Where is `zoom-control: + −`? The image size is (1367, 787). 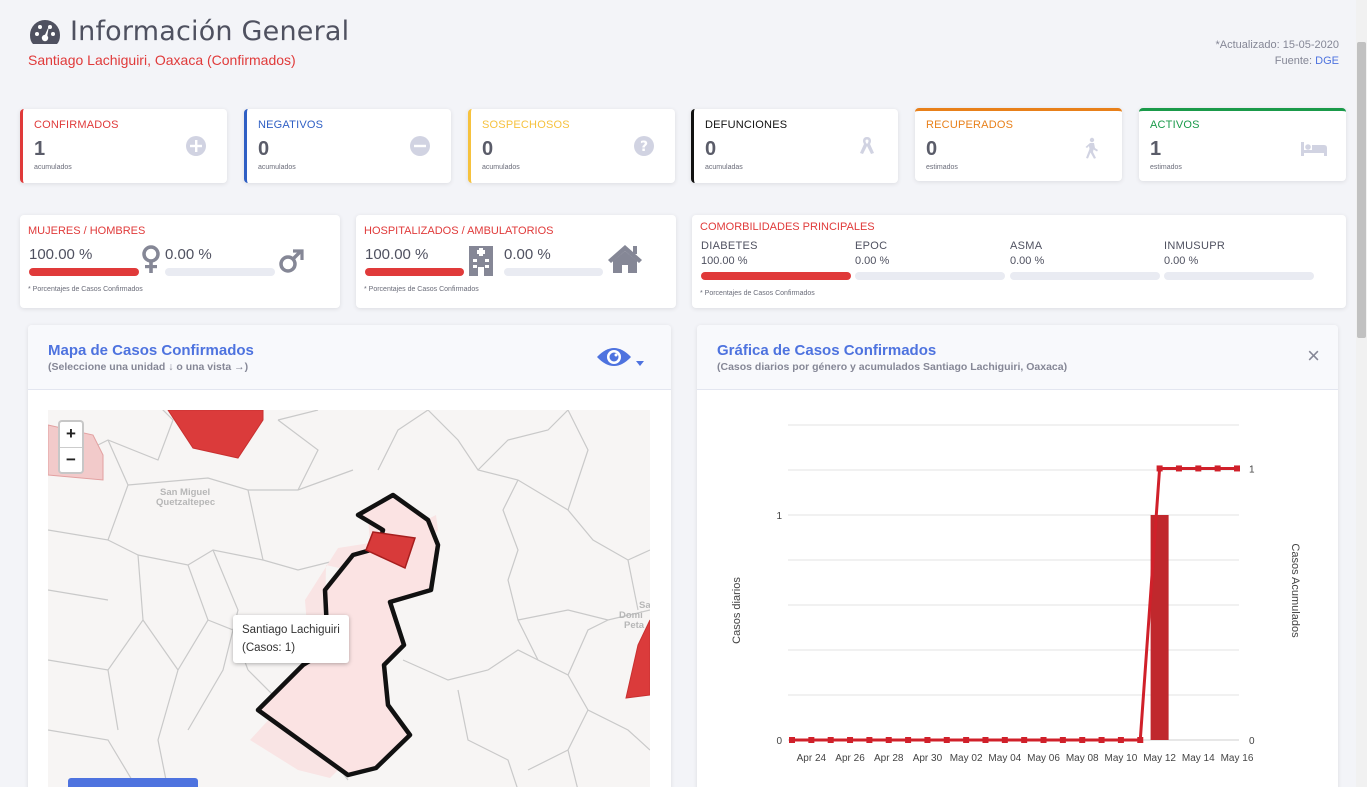 zoom-control: + − is located at coordinates (71, 447).